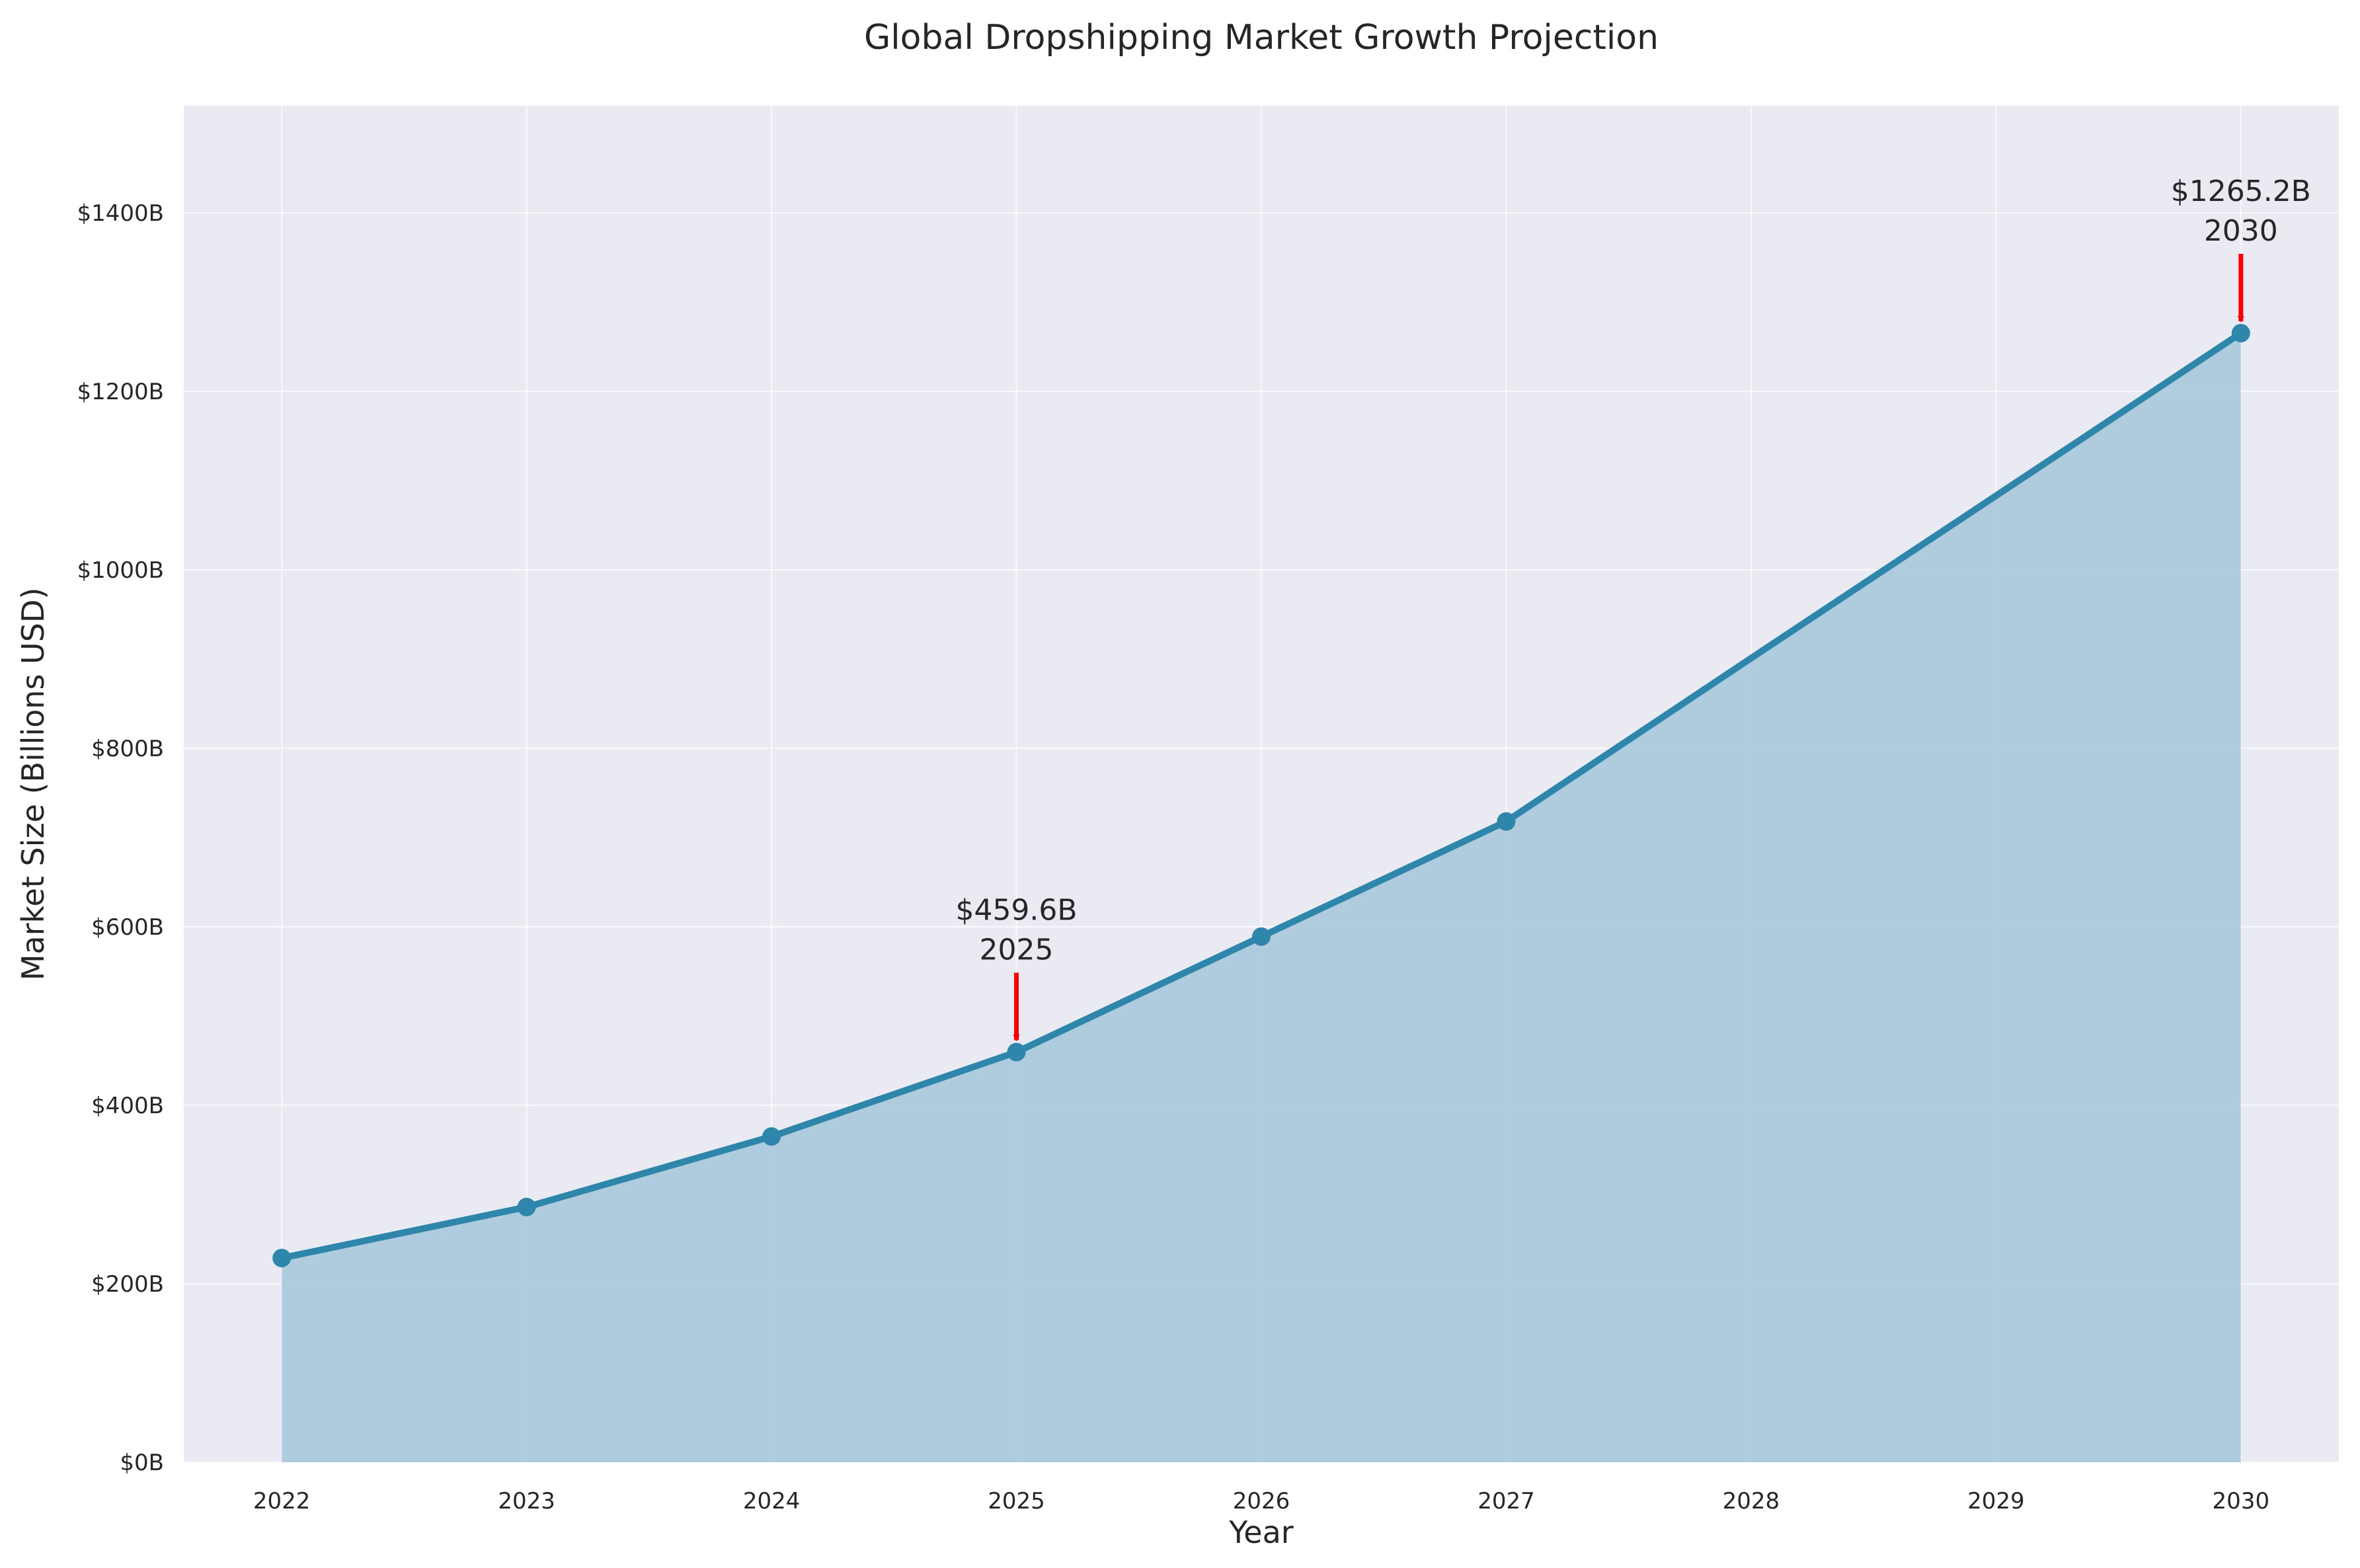 This screenshot has width=2360, height=1568. I want to click on x-axis-label: Year, so click(1260, 1532).